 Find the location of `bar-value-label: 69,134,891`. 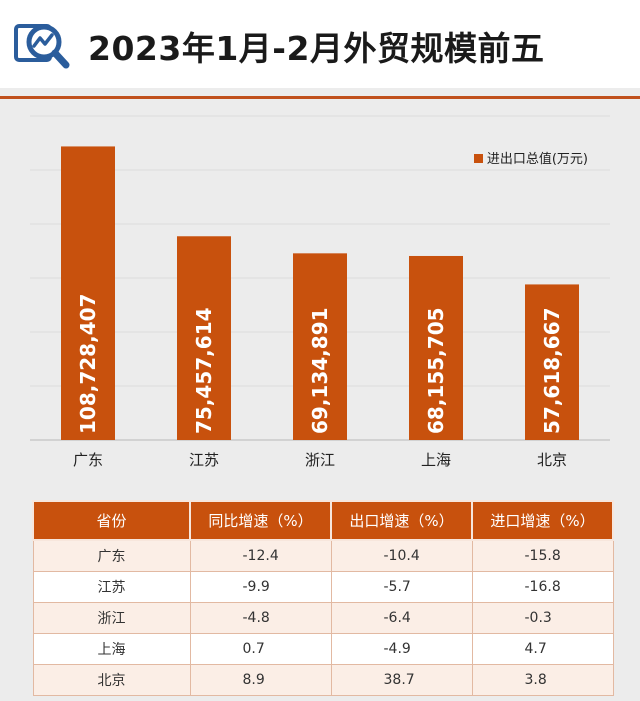

bar-value-label: 69,134,891 is located at coordinates (320, 370).